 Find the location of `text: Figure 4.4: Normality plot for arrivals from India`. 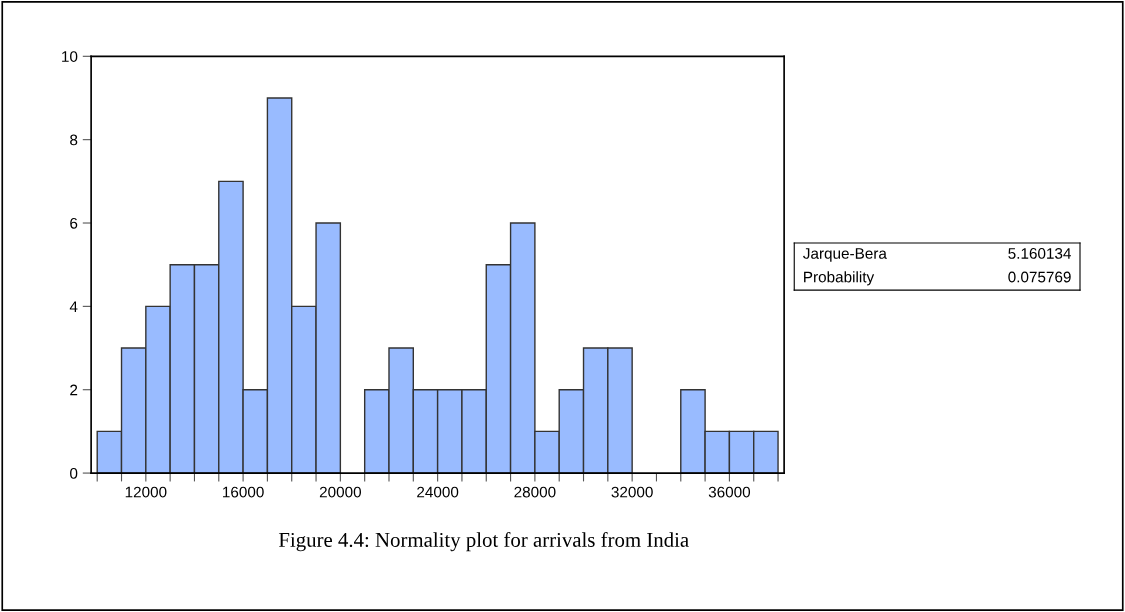

text: Figure 4.4: Normality plot for arrivals from India is located at coordinates (483, 542).